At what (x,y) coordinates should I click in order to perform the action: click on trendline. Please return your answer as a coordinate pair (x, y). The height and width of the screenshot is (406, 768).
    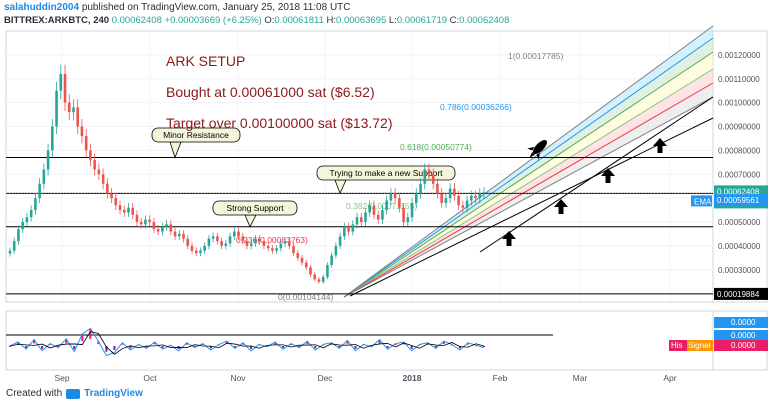
    Looking at the image, I should click on (596, 174).